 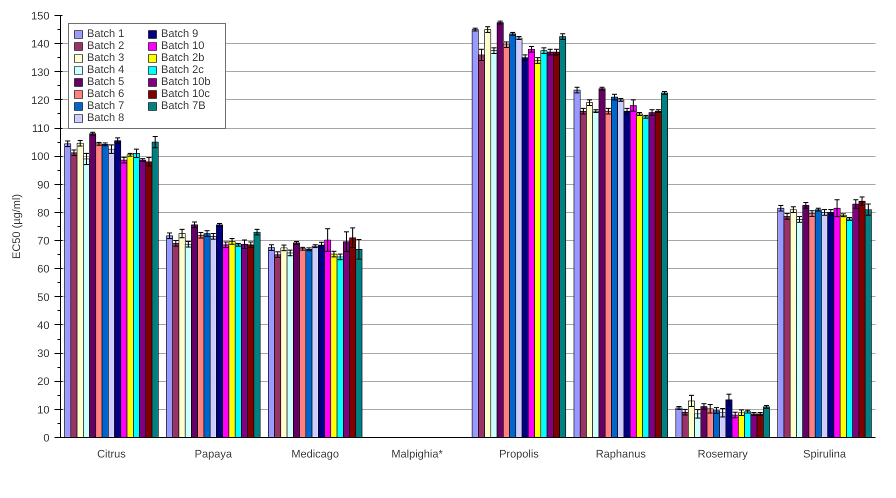 I want to click on x-tick-label: Citrus, so click(x=111, y=454).